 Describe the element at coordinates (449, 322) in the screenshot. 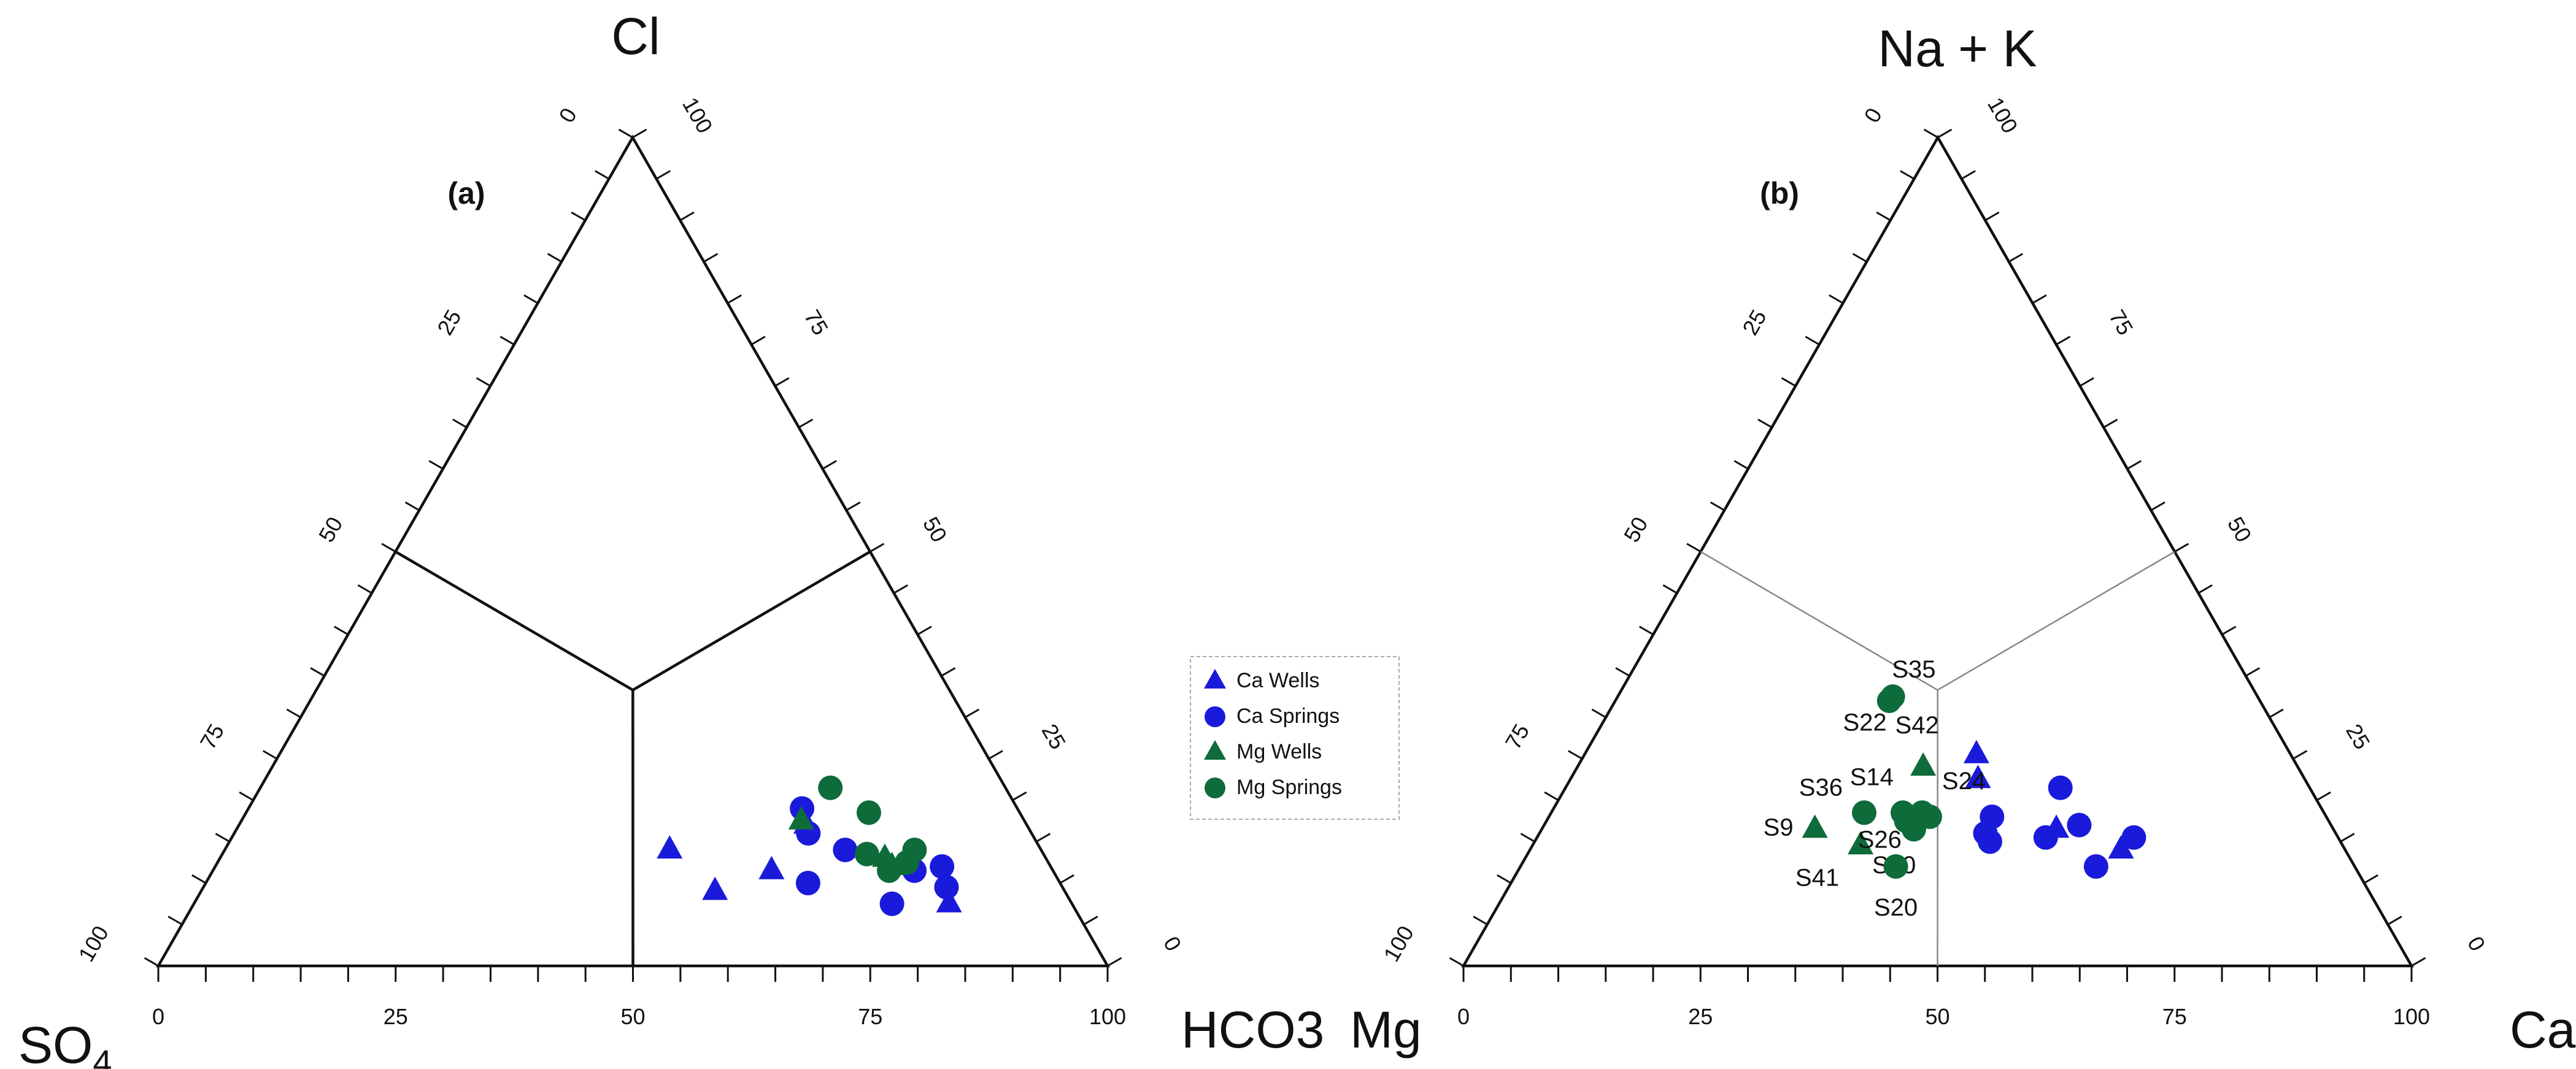

I see `left-tick-label: 25` at that location.